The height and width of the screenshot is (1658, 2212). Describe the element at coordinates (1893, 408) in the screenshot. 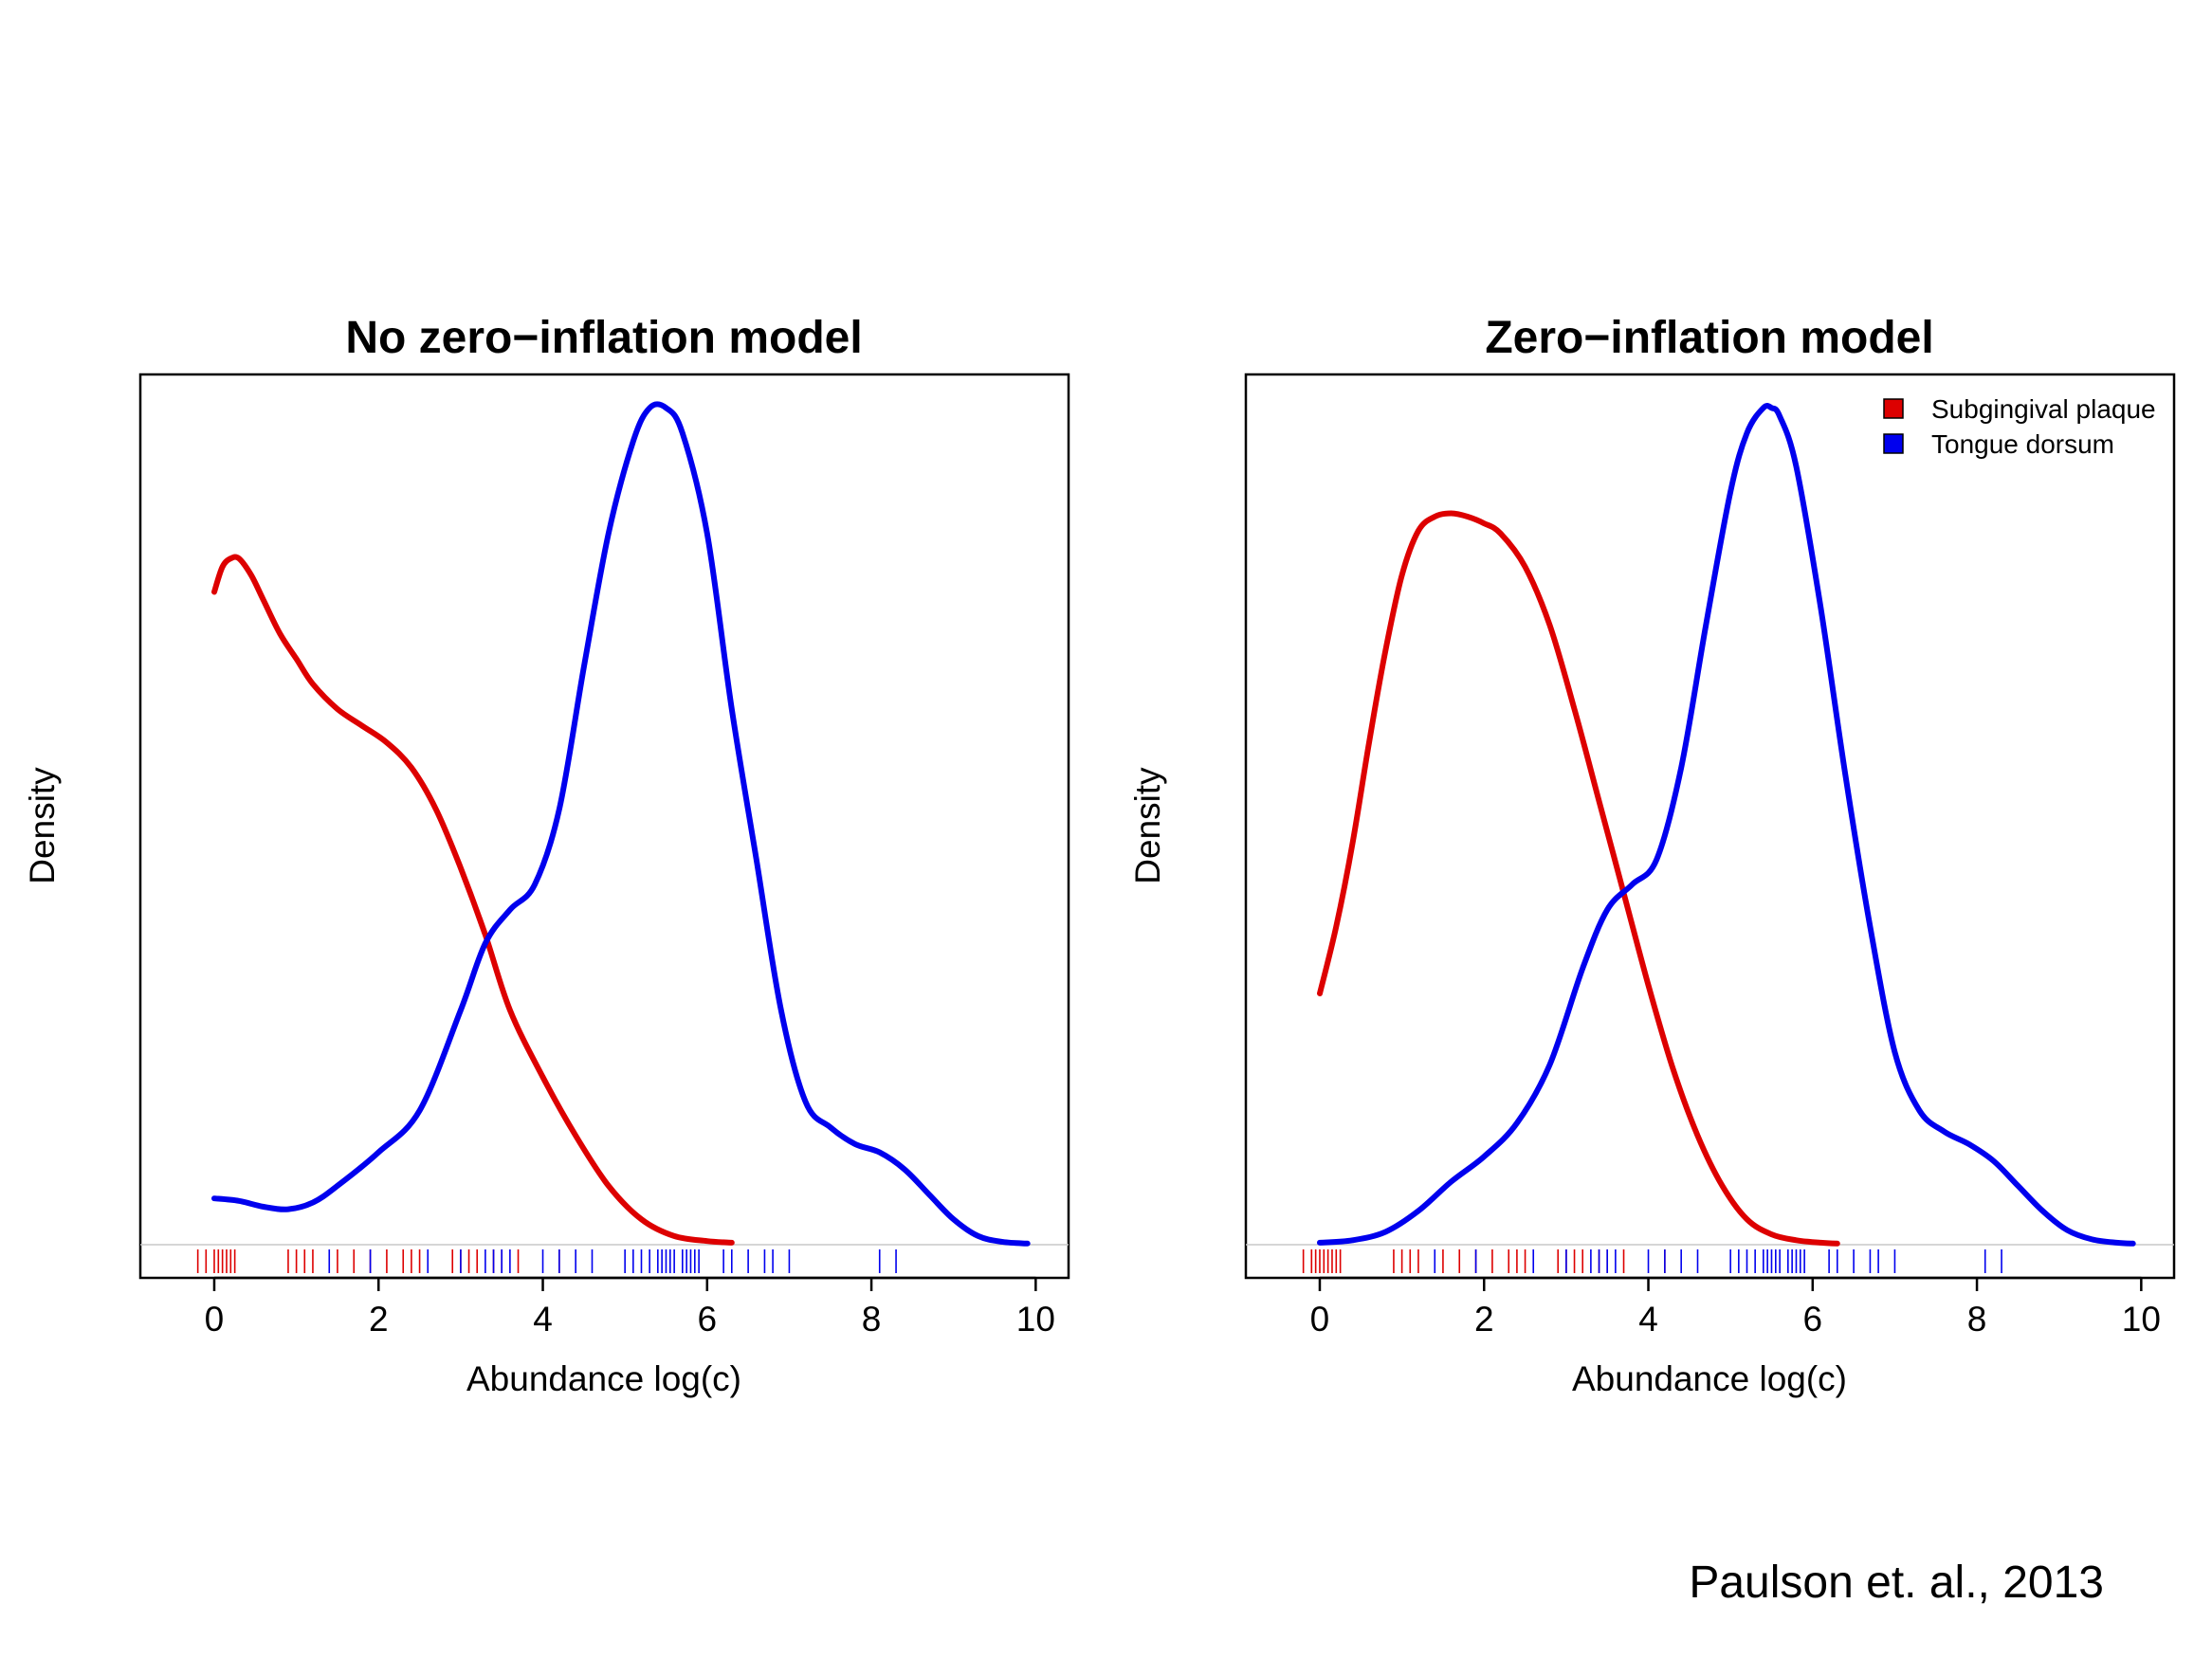

I see `legend-swatch-plaque` at that location.